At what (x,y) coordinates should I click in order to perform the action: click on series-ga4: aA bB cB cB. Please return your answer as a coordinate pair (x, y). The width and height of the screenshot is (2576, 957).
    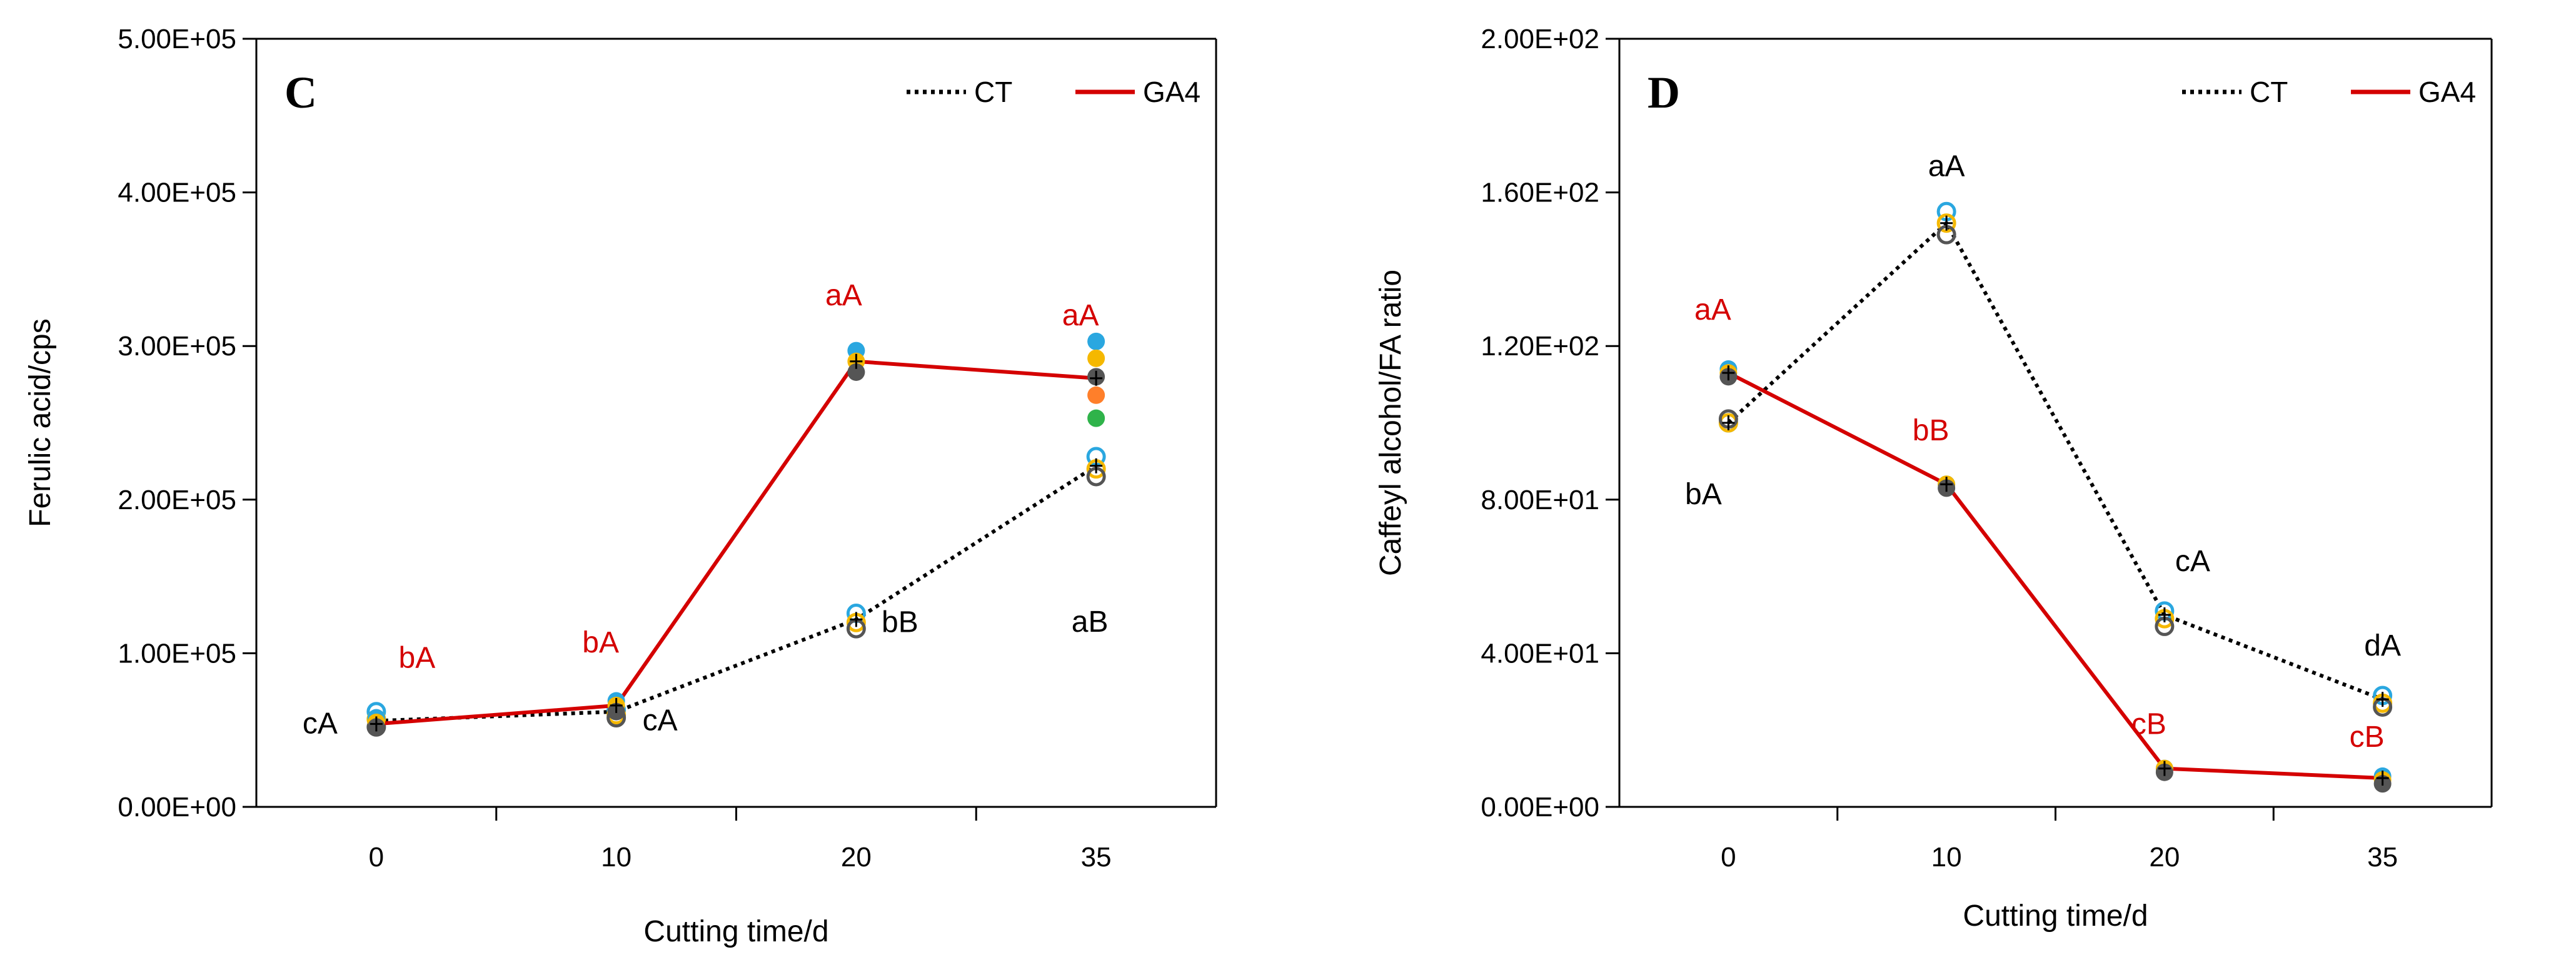
    Looking at the image, I should click on (2043, 543).